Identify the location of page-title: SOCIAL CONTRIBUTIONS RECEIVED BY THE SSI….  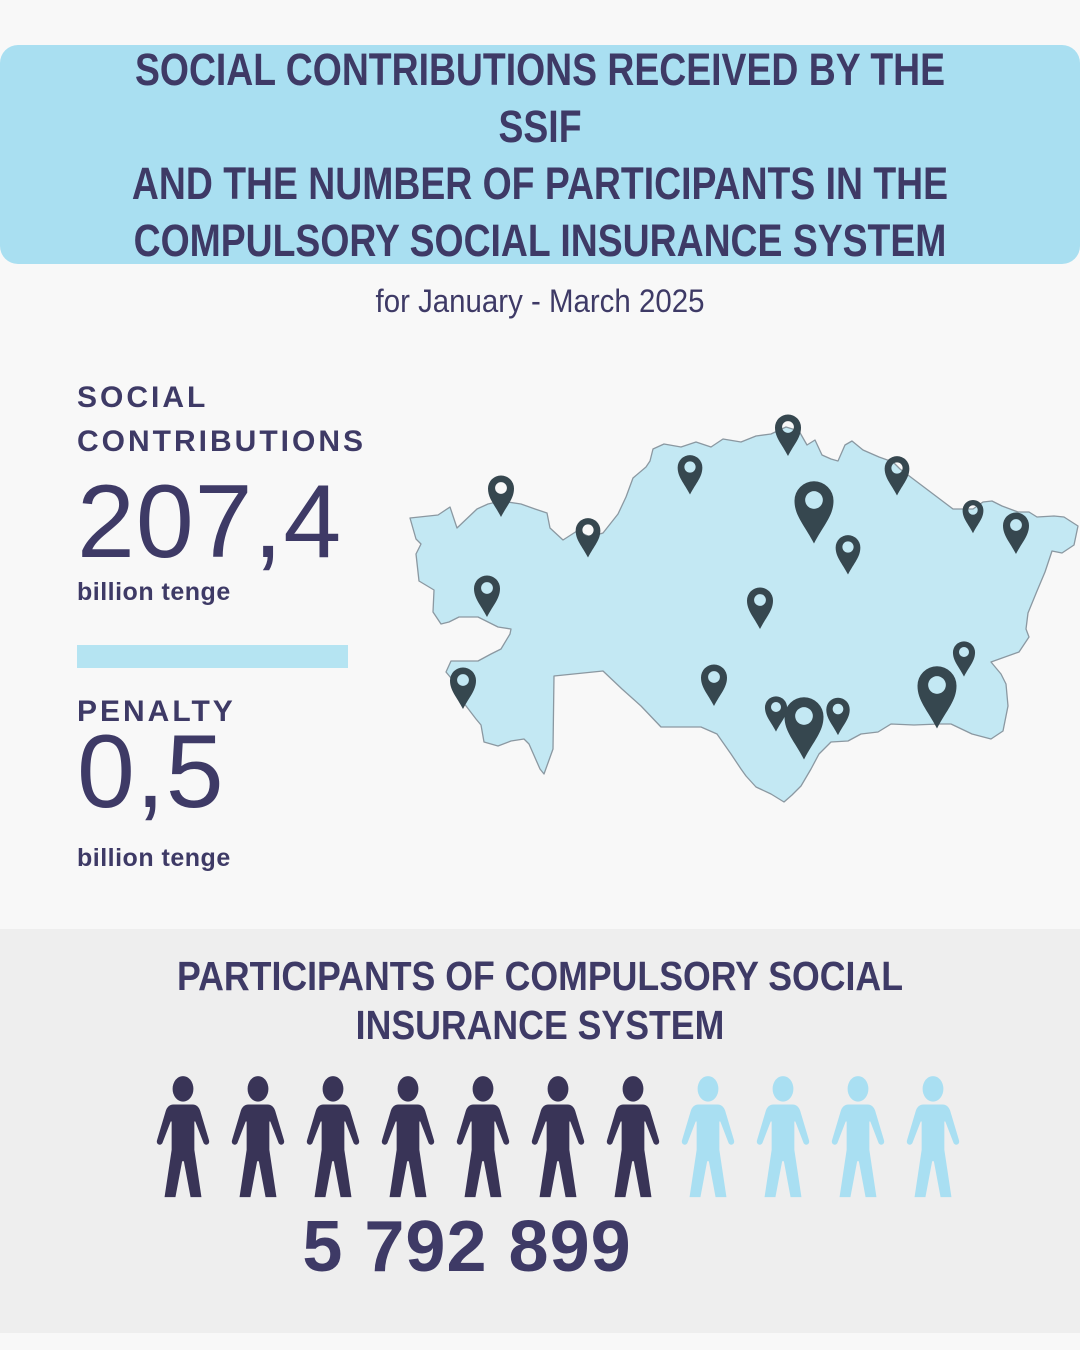
(540, 154).